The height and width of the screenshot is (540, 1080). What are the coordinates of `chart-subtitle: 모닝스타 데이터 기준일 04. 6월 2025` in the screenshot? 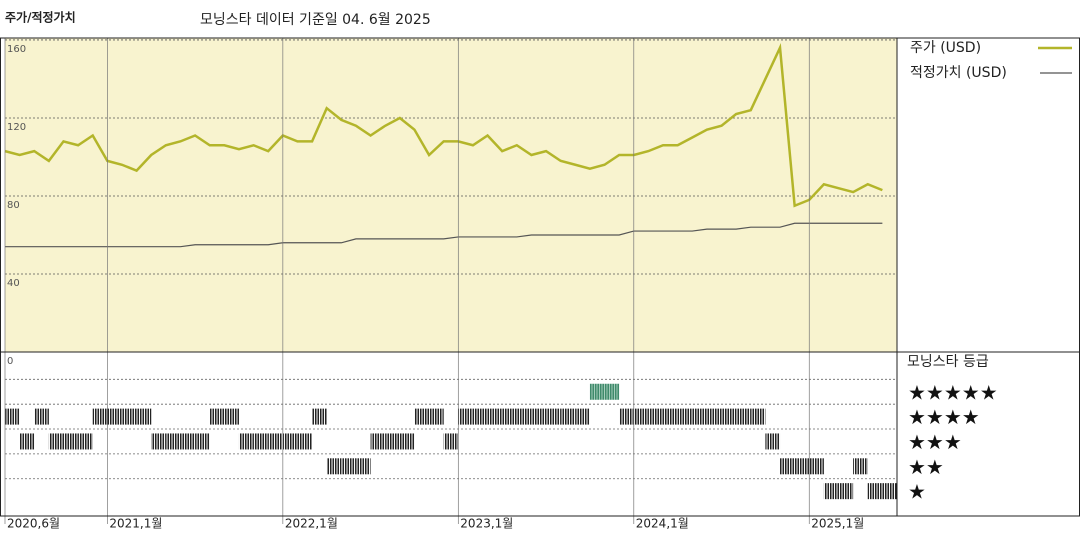 It's located at (315, 20).